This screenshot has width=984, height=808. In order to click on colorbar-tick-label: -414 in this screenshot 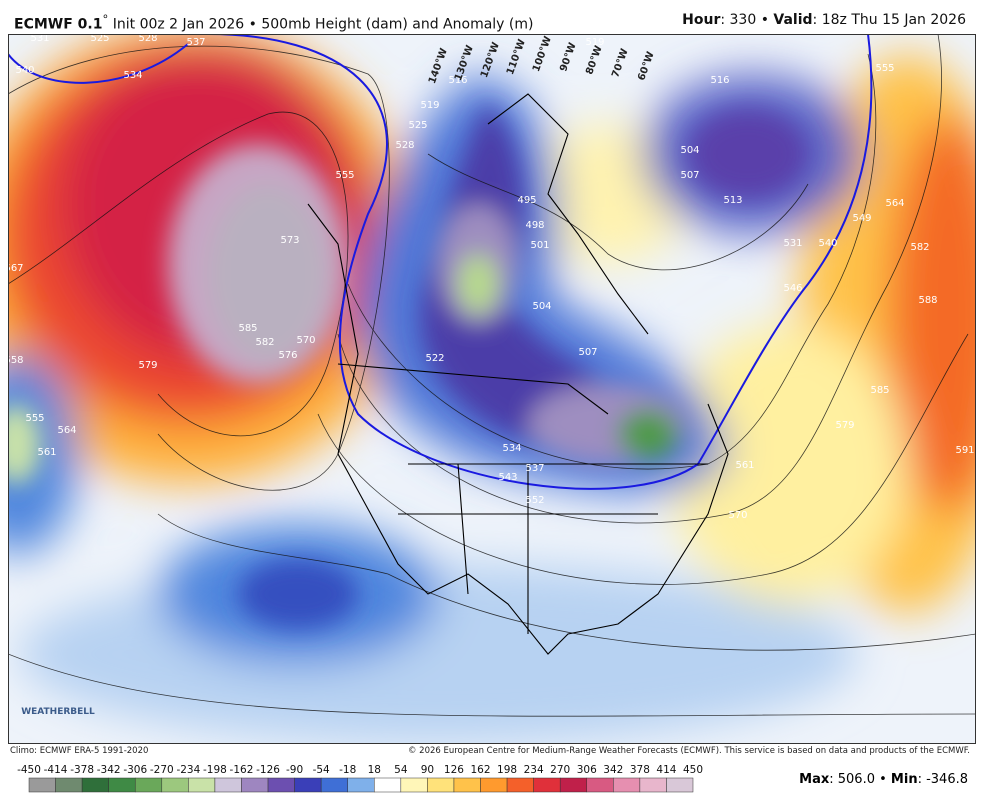, I will do `click(56, 770)`.